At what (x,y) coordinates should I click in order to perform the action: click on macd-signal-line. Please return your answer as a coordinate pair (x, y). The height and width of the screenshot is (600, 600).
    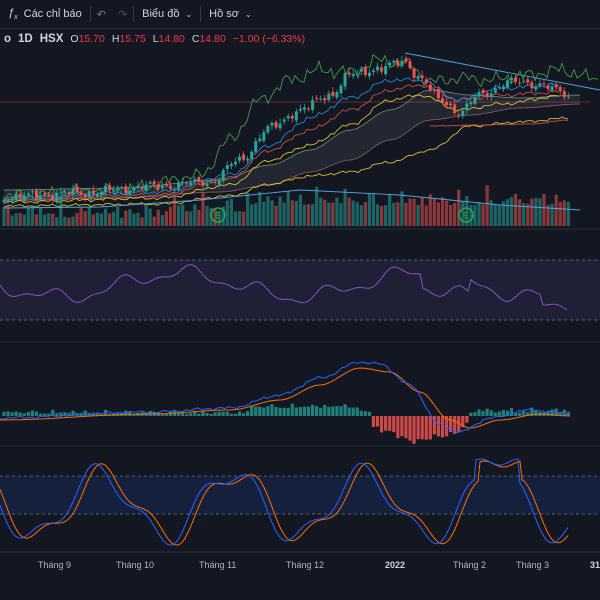
    Looking at the image, I should click on (285, 398).